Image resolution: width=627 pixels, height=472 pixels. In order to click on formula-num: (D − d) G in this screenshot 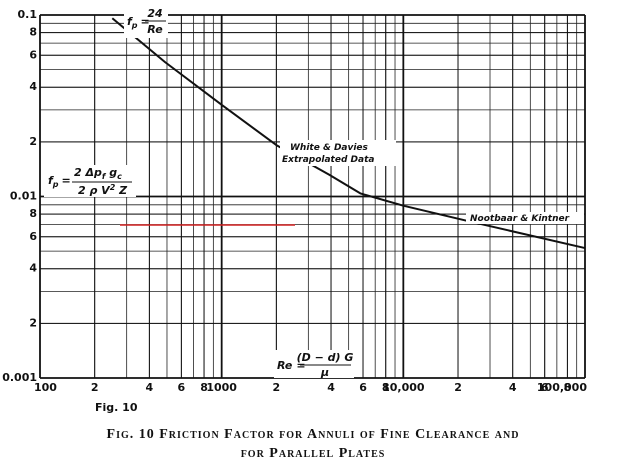, I will do `click(325, 357)`.